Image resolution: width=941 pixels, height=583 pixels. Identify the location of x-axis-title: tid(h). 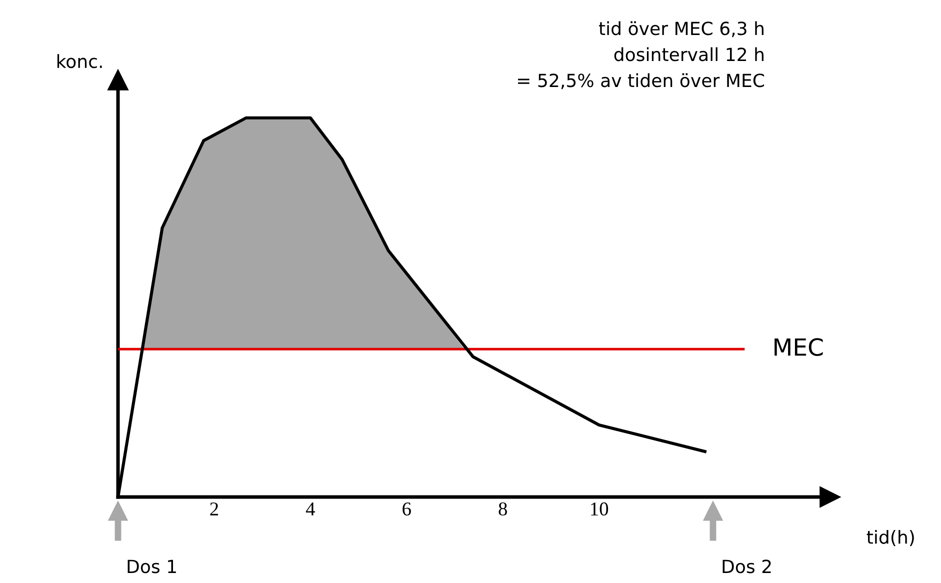
(890, 538).